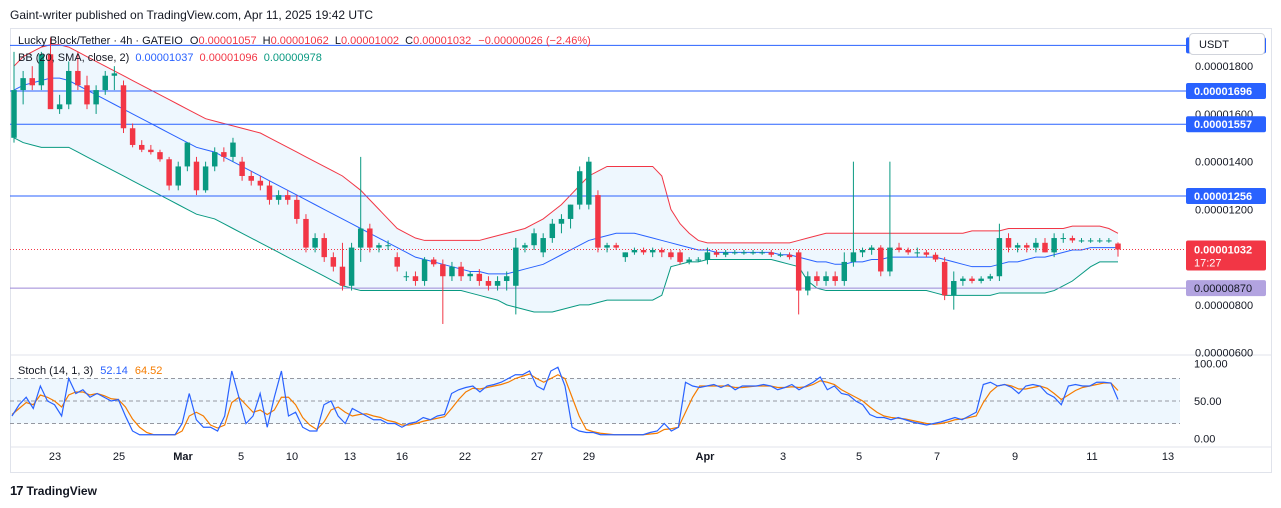 The height and width of the screenshot is (508, 1281). What do you see at coordinates (292, 58) in the screenshot?
I see `bb-lower-value: 0.00000978` at bounding box center [292, 58].